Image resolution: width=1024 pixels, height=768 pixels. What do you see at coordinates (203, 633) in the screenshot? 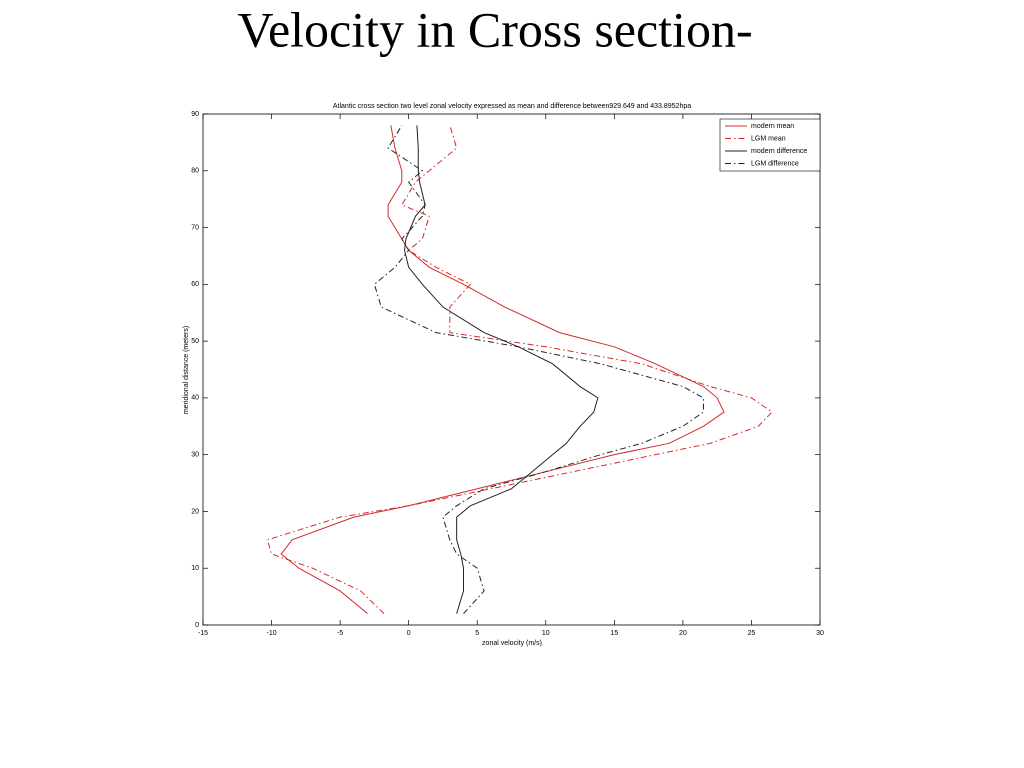
I see `x-tick-label: -15` at bounding box center [203, 633].